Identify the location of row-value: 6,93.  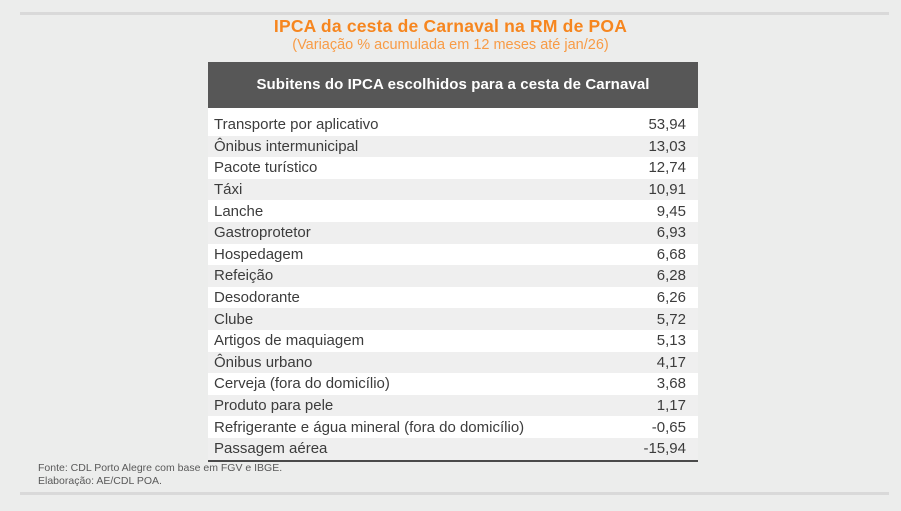
(671, 233).